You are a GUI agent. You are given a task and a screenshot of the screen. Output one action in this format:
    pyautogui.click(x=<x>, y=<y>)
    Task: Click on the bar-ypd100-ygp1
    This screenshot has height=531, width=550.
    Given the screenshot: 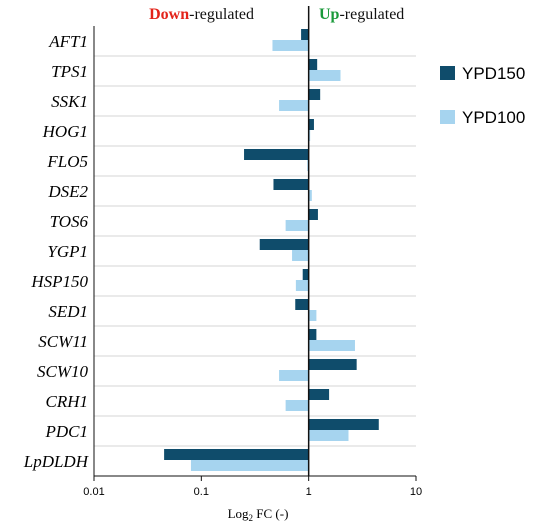 What is the action you would take?
    pyautogui.click(x=300, y=255)
    